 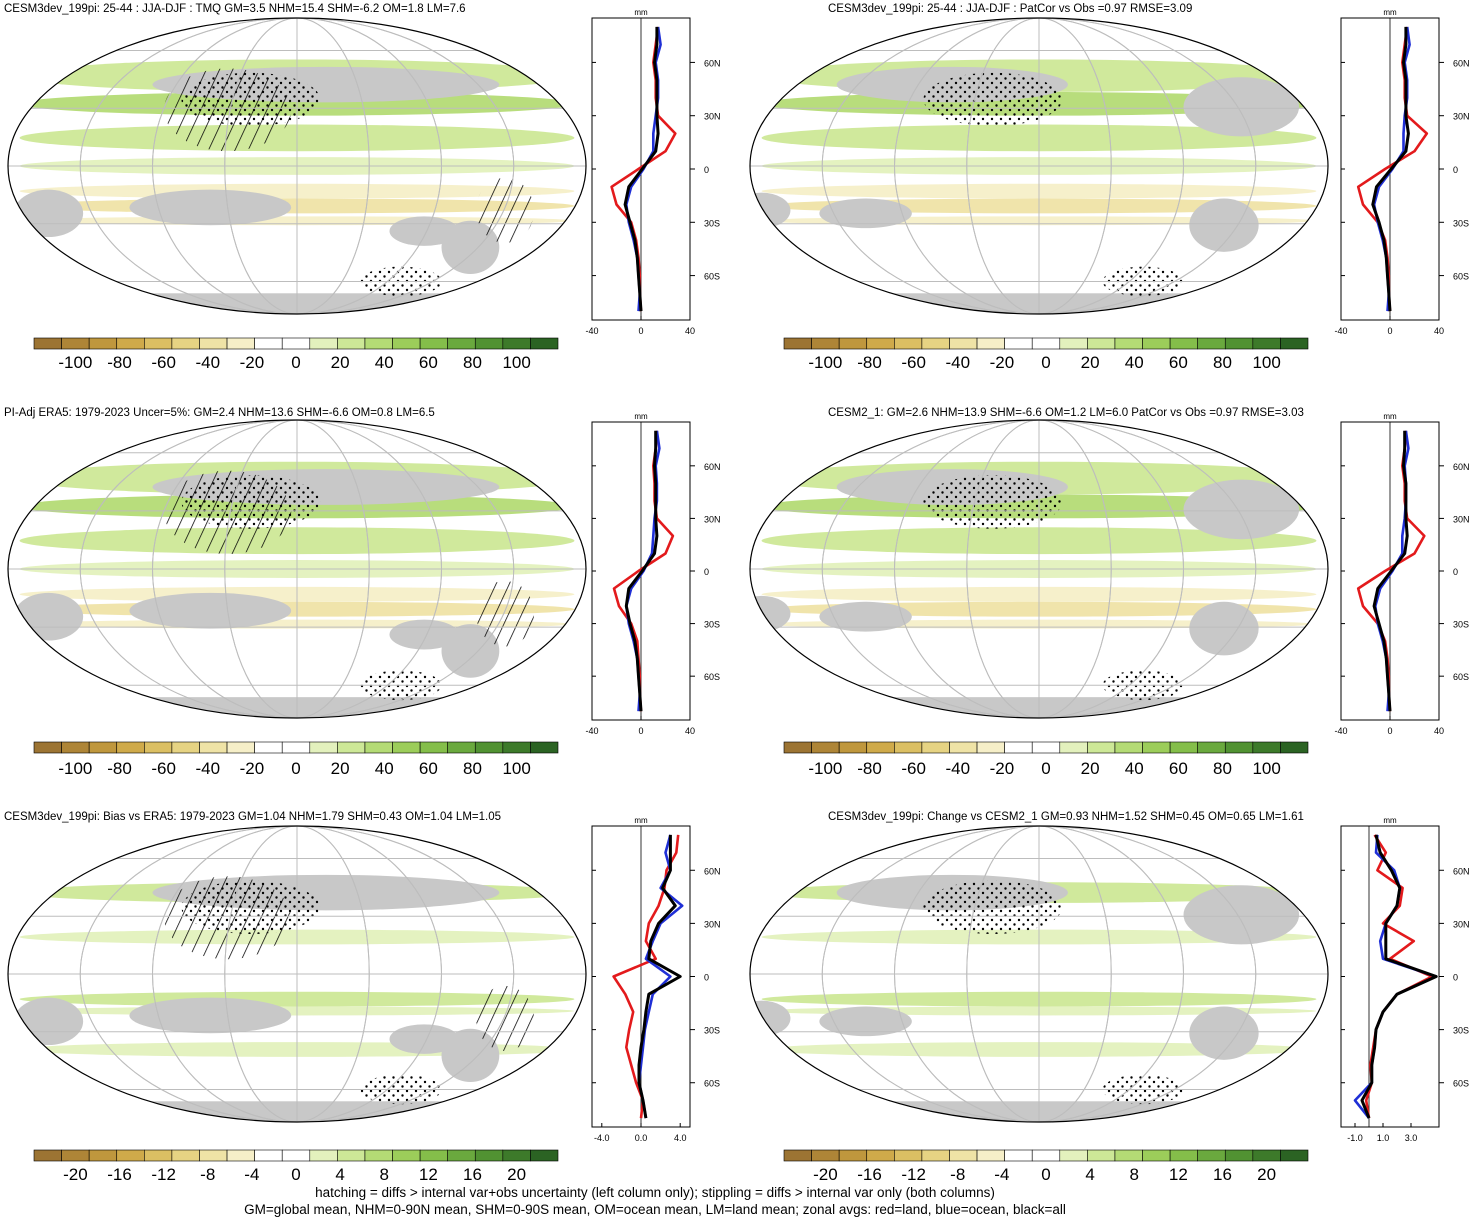 What do you see at coordinates (591, 331) in the screenshot?
I see `profile-xtick: -40` at bounding box center [591, 331].